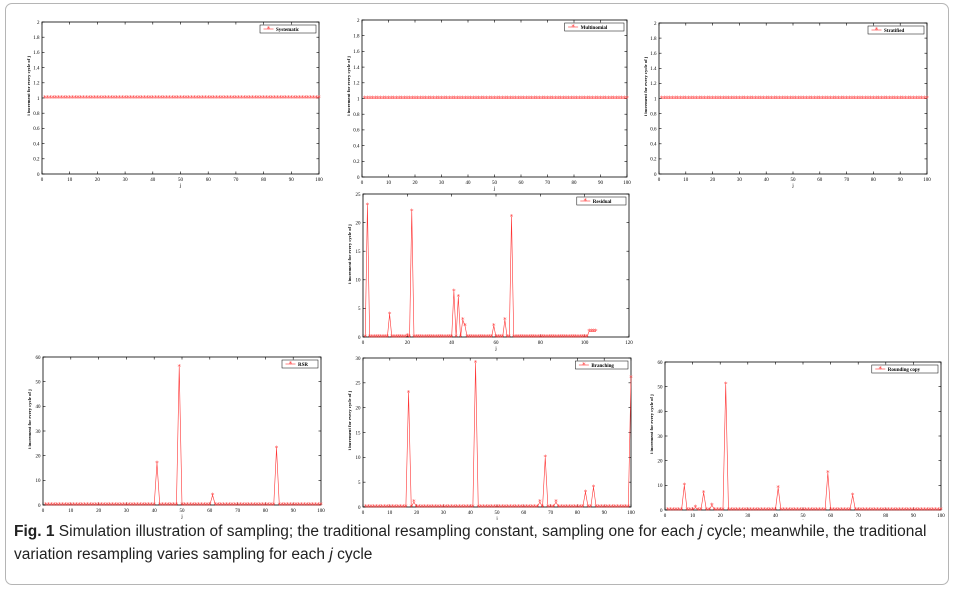 This screenshot has height=590, width=955. What do you see at coordinates (355, 554) in the screenshot?
I see `caption-text-3: cycle` at bounding box center [355, 554].